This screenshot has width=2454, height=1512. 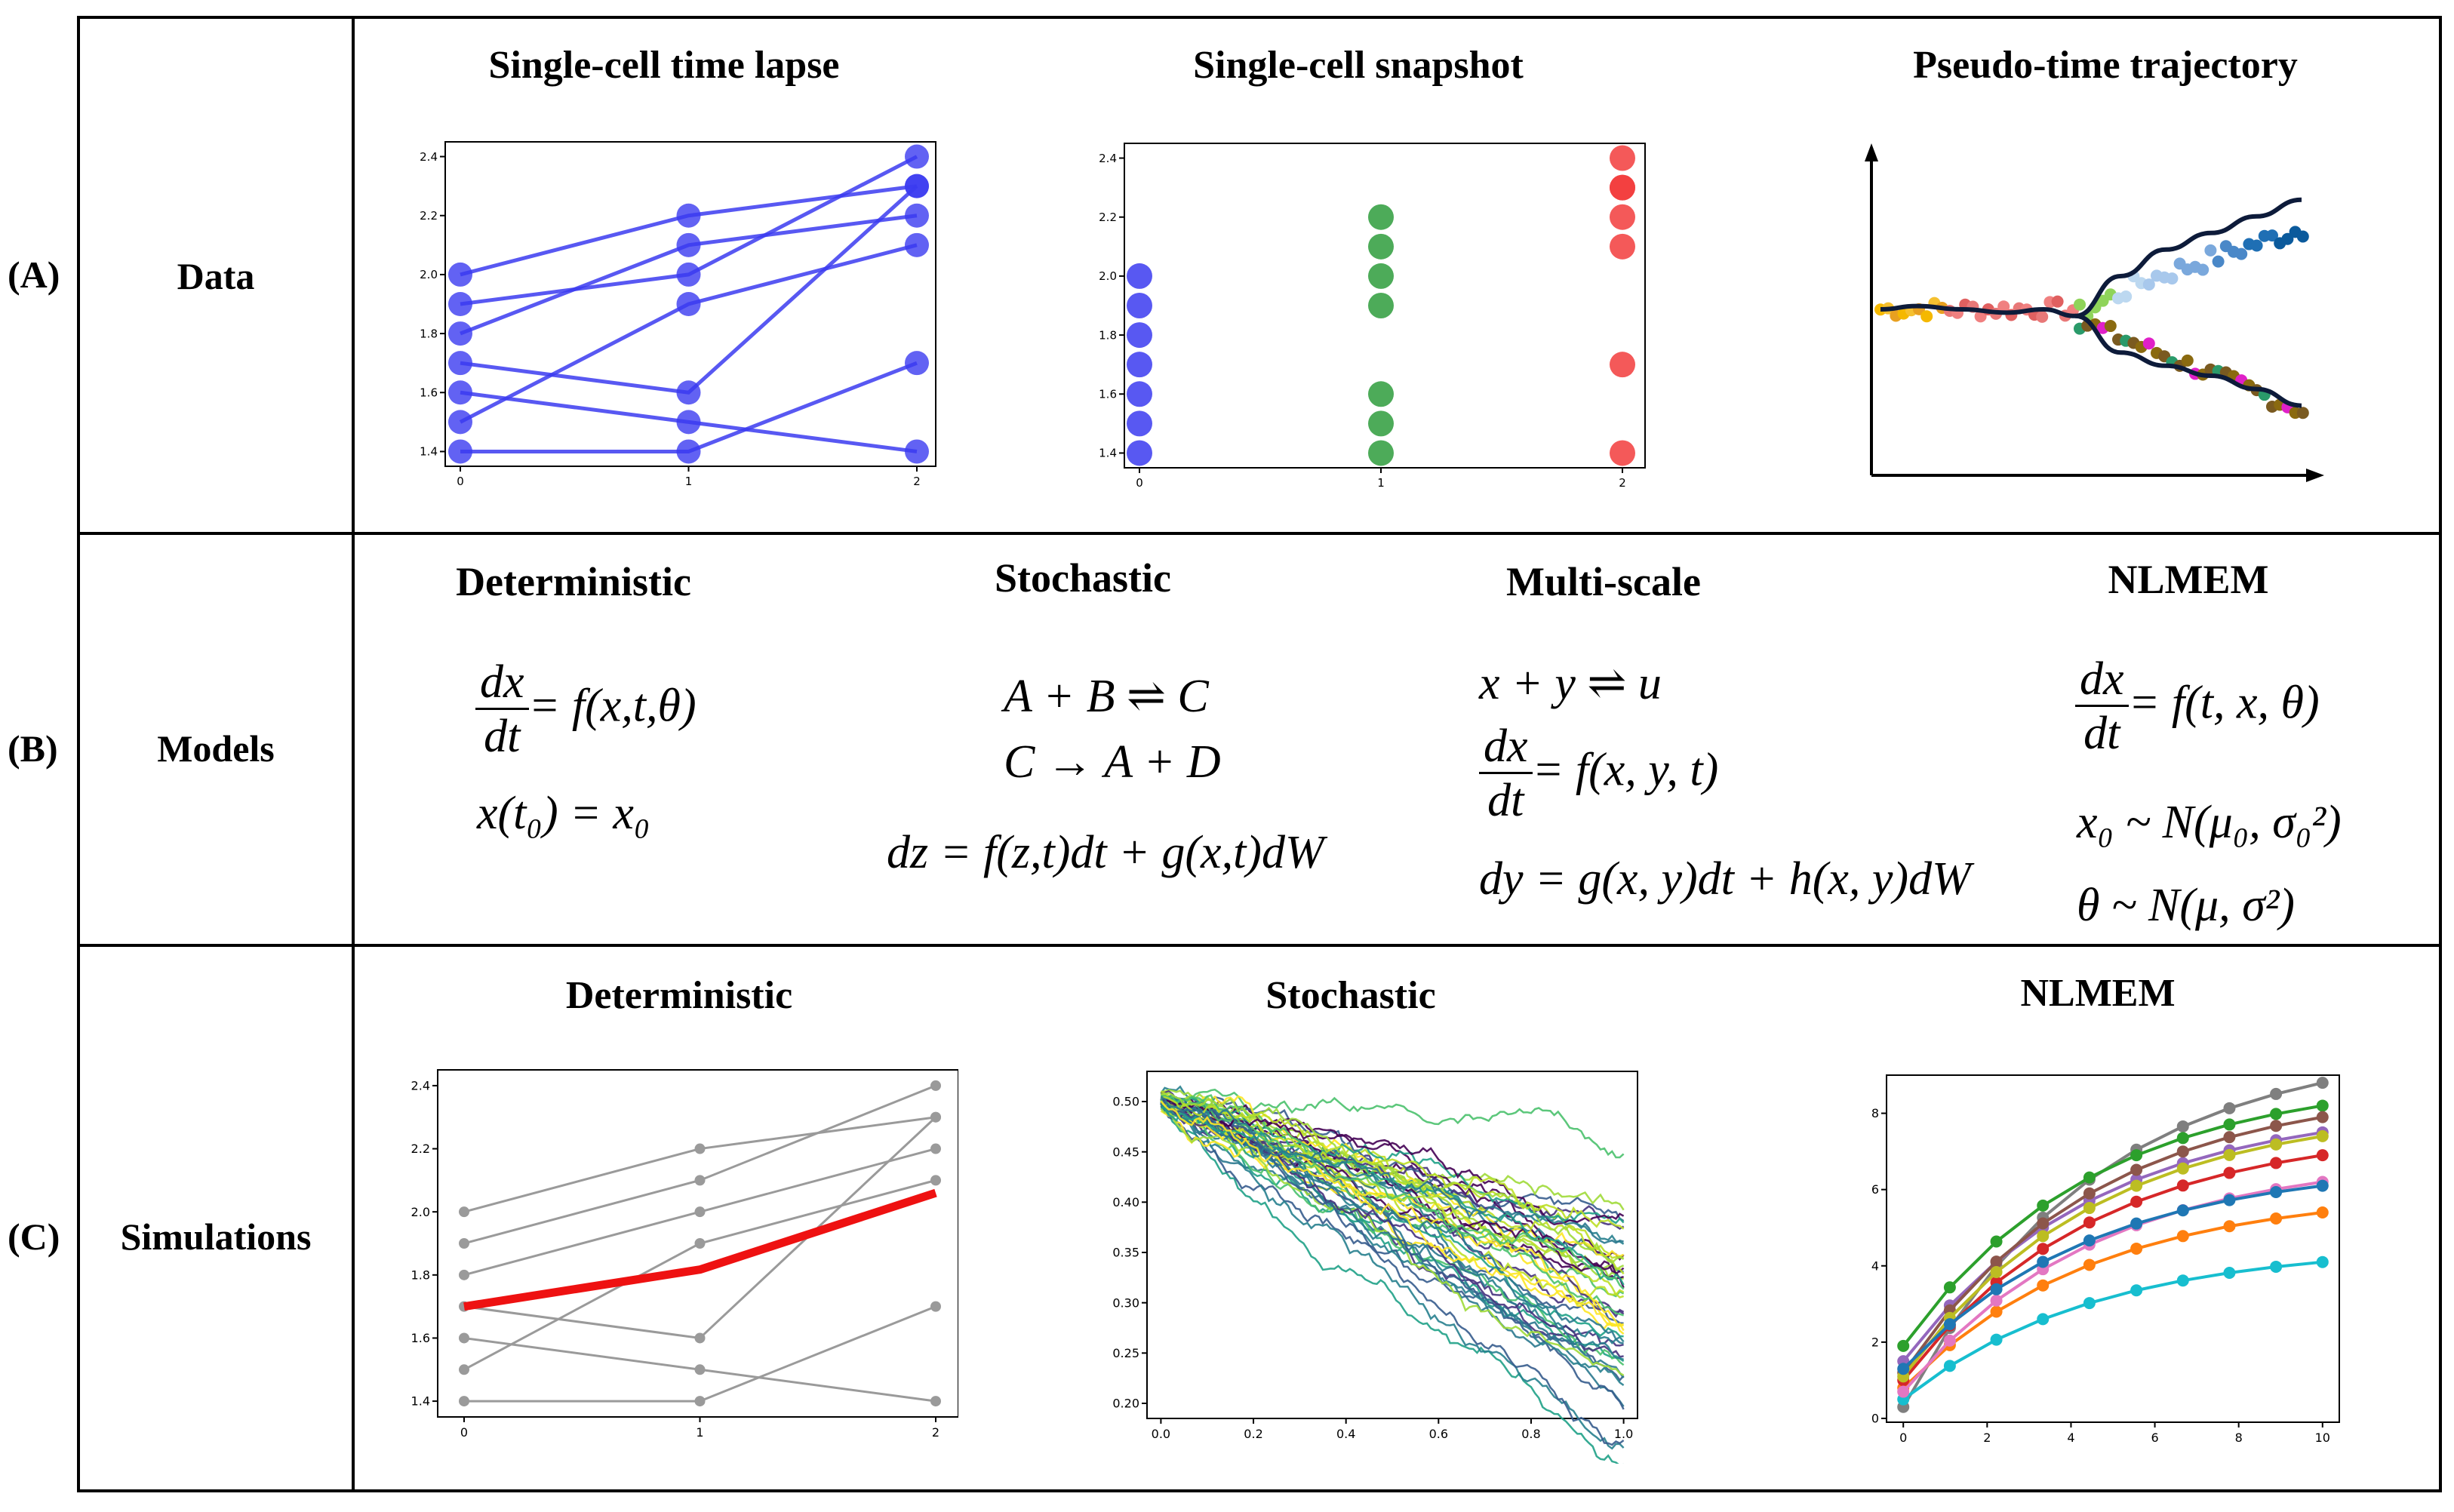 What do you see at coordinates (1987, 1438) in the screenshot?
I see `x-tick-label: 2` at bounding box center [1987, 1438].